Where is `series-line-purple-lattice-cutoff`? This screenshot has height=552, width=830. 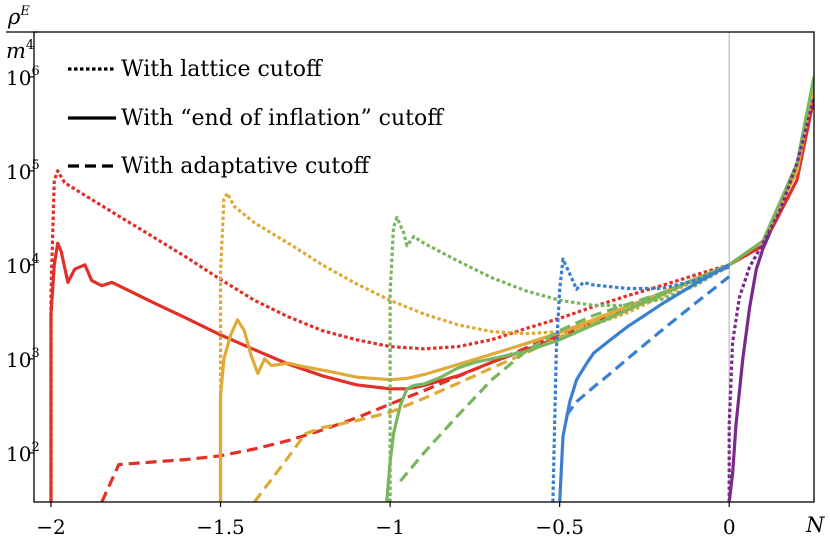 series-line-purple-lattice-cutoff is located at coordinates (770, 299).